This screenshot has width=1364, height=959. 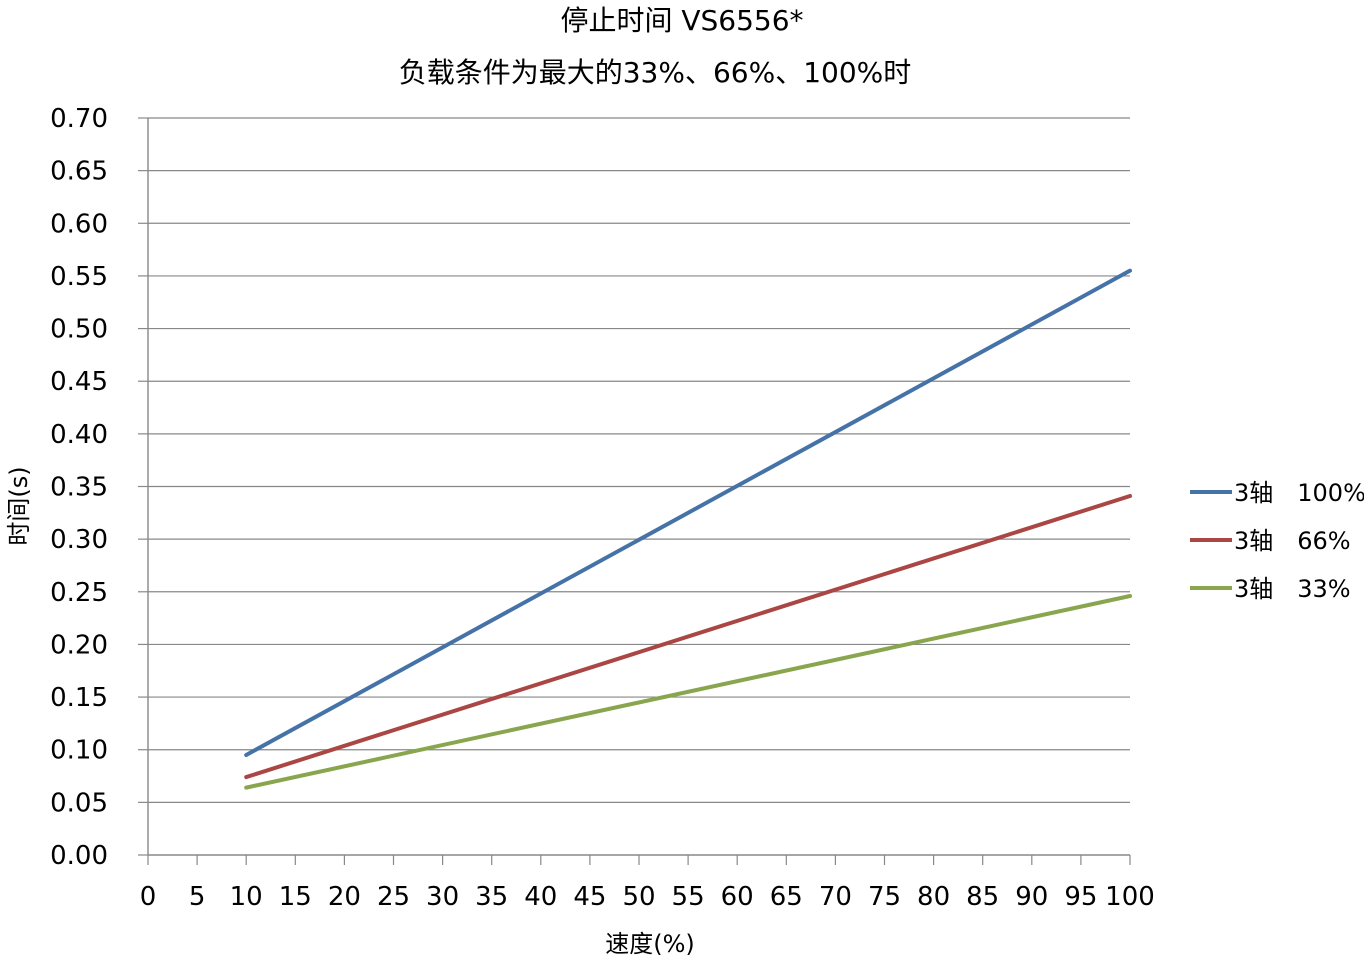 What do you see at coordinates (79, 224) in the screenshot?
I see `y-tick-label: 0.60` at bounding box center [79, 224].